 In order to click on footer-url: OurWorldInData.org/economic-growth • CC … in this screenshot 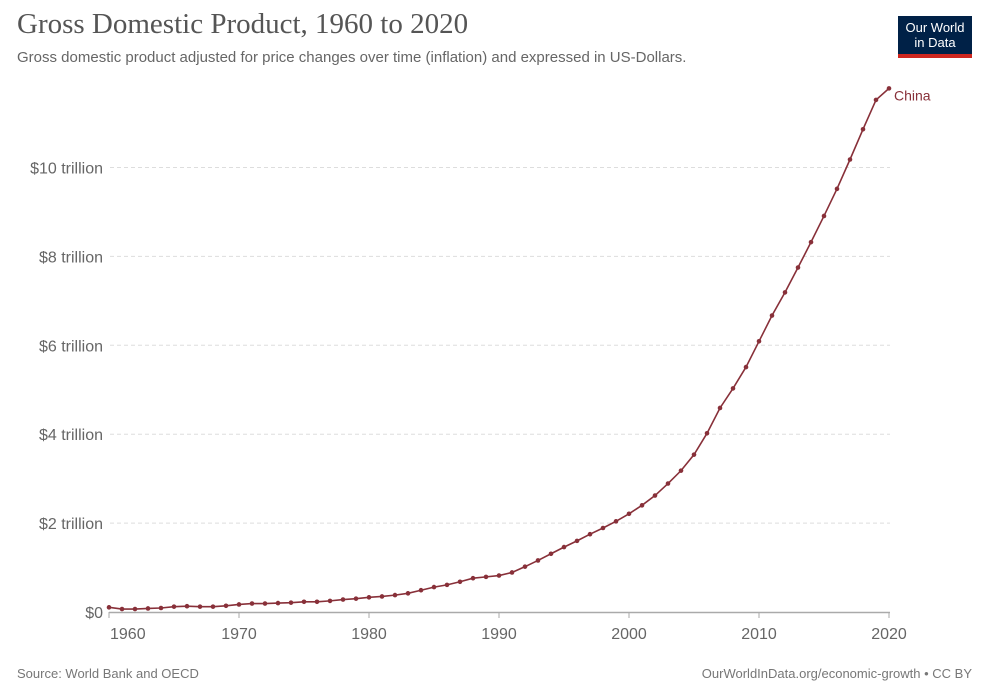, I will do `click(836, 673)`.